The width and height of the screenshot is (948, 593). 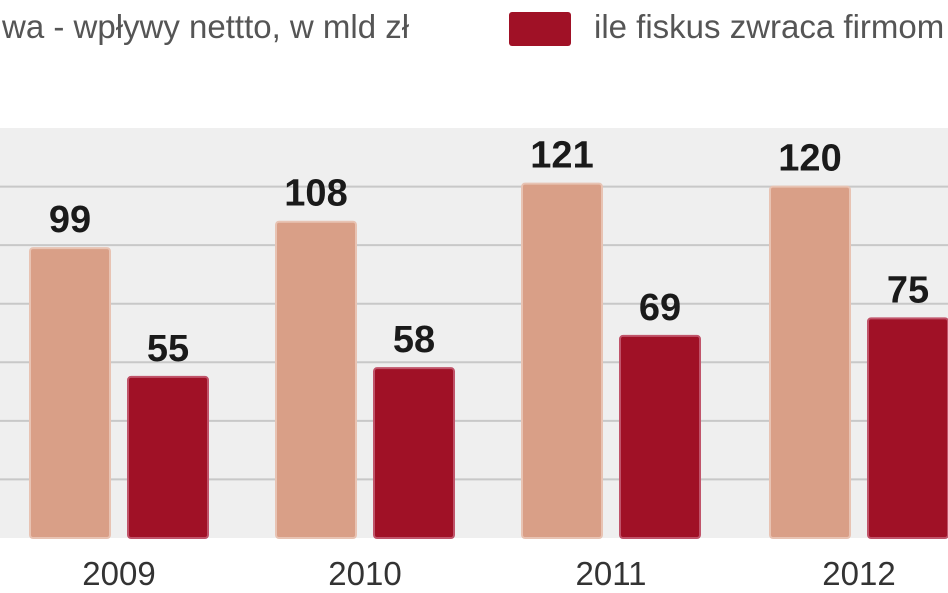 I want to click on data-label-2010-series-2: 58, so click(x=414, y=340).